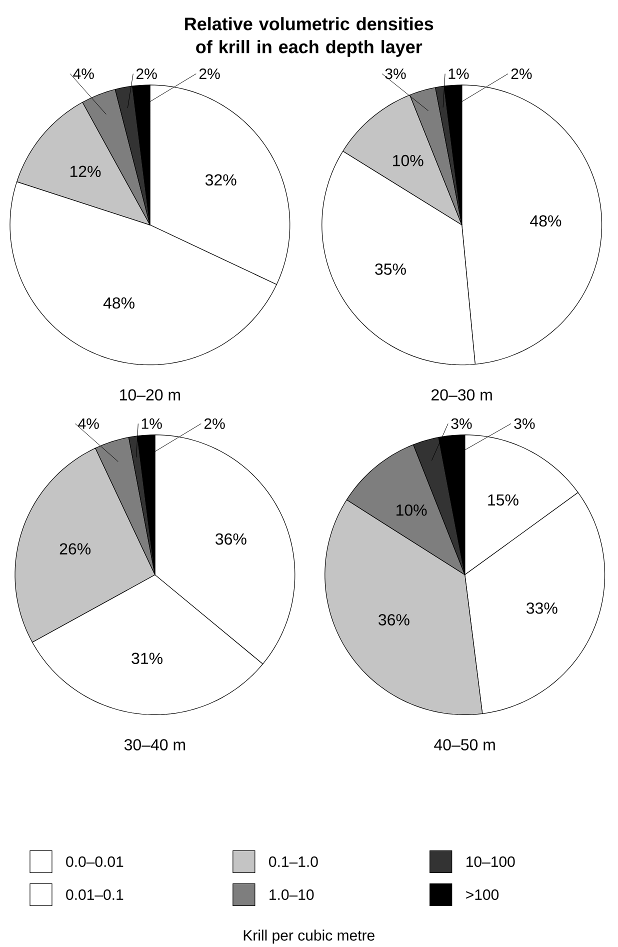  I want to click on data-label: 26%, so click(75, 549).